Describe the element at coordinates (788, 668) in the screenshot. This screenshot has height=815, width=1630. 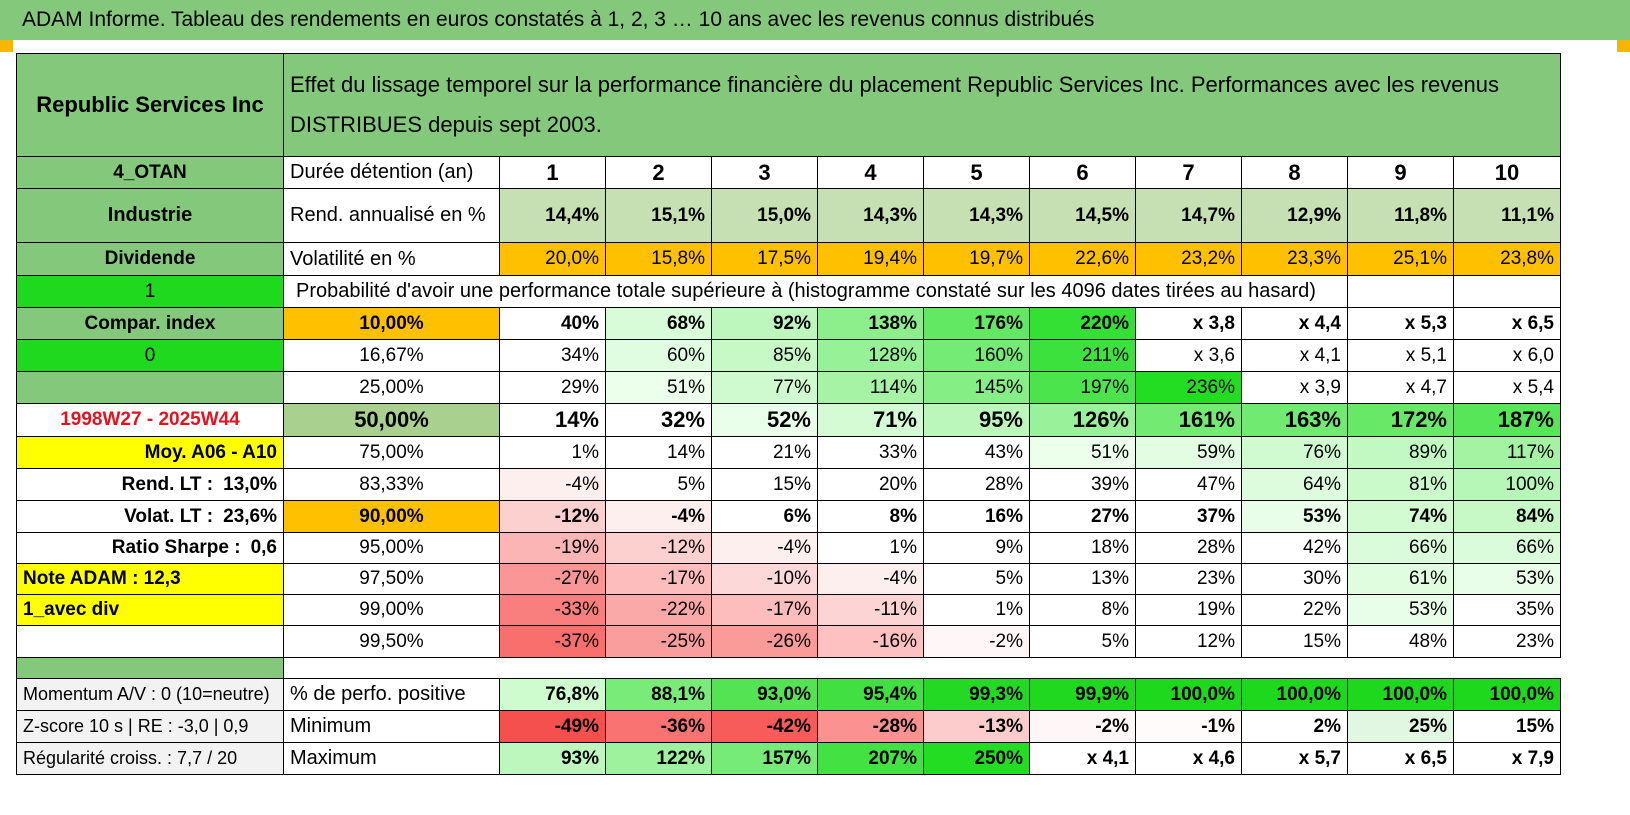
I see `spacer-row` at that location.